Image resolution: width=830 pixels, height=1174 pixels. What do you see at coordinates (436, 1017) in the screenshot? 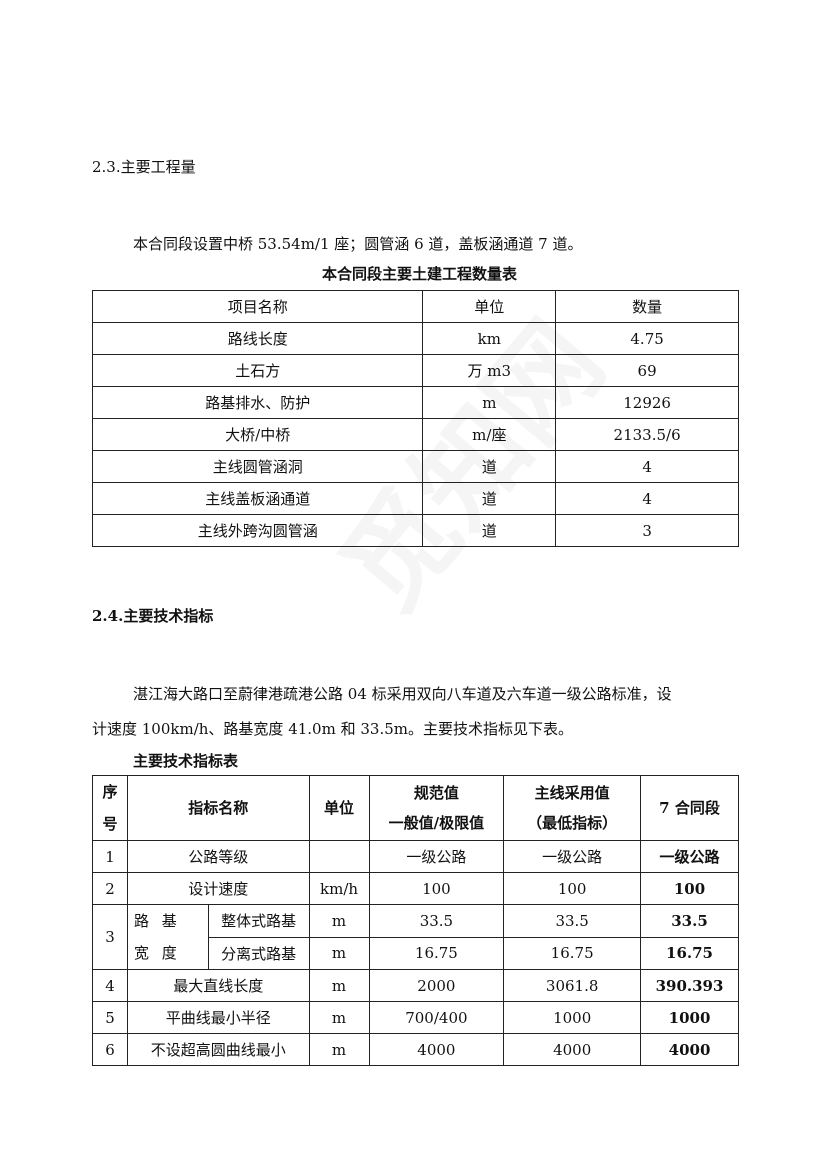
I see `table-cell: 700/400` at bounding box center [436, 1017].